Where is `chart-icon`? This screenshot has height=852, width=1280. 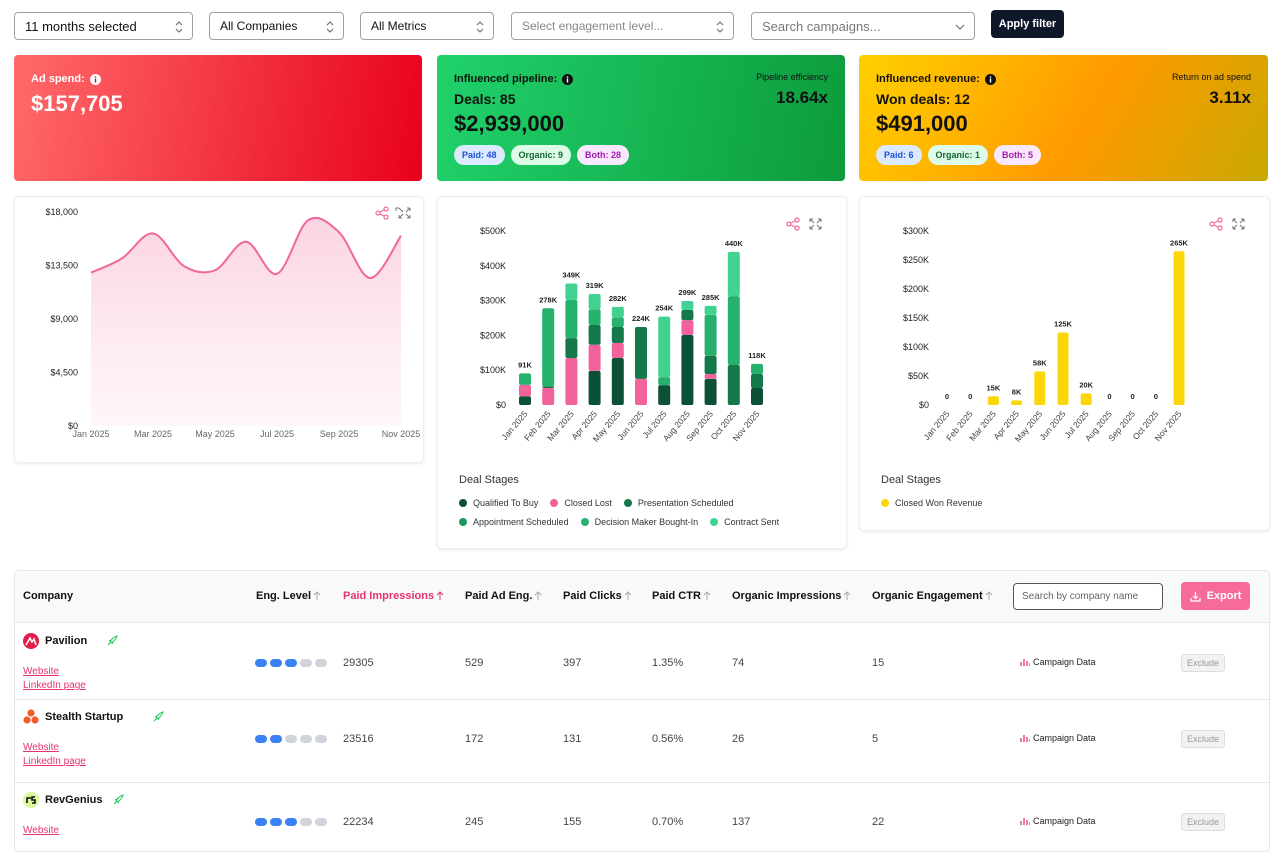 chart-icon is located at coordinates (1025, 662).